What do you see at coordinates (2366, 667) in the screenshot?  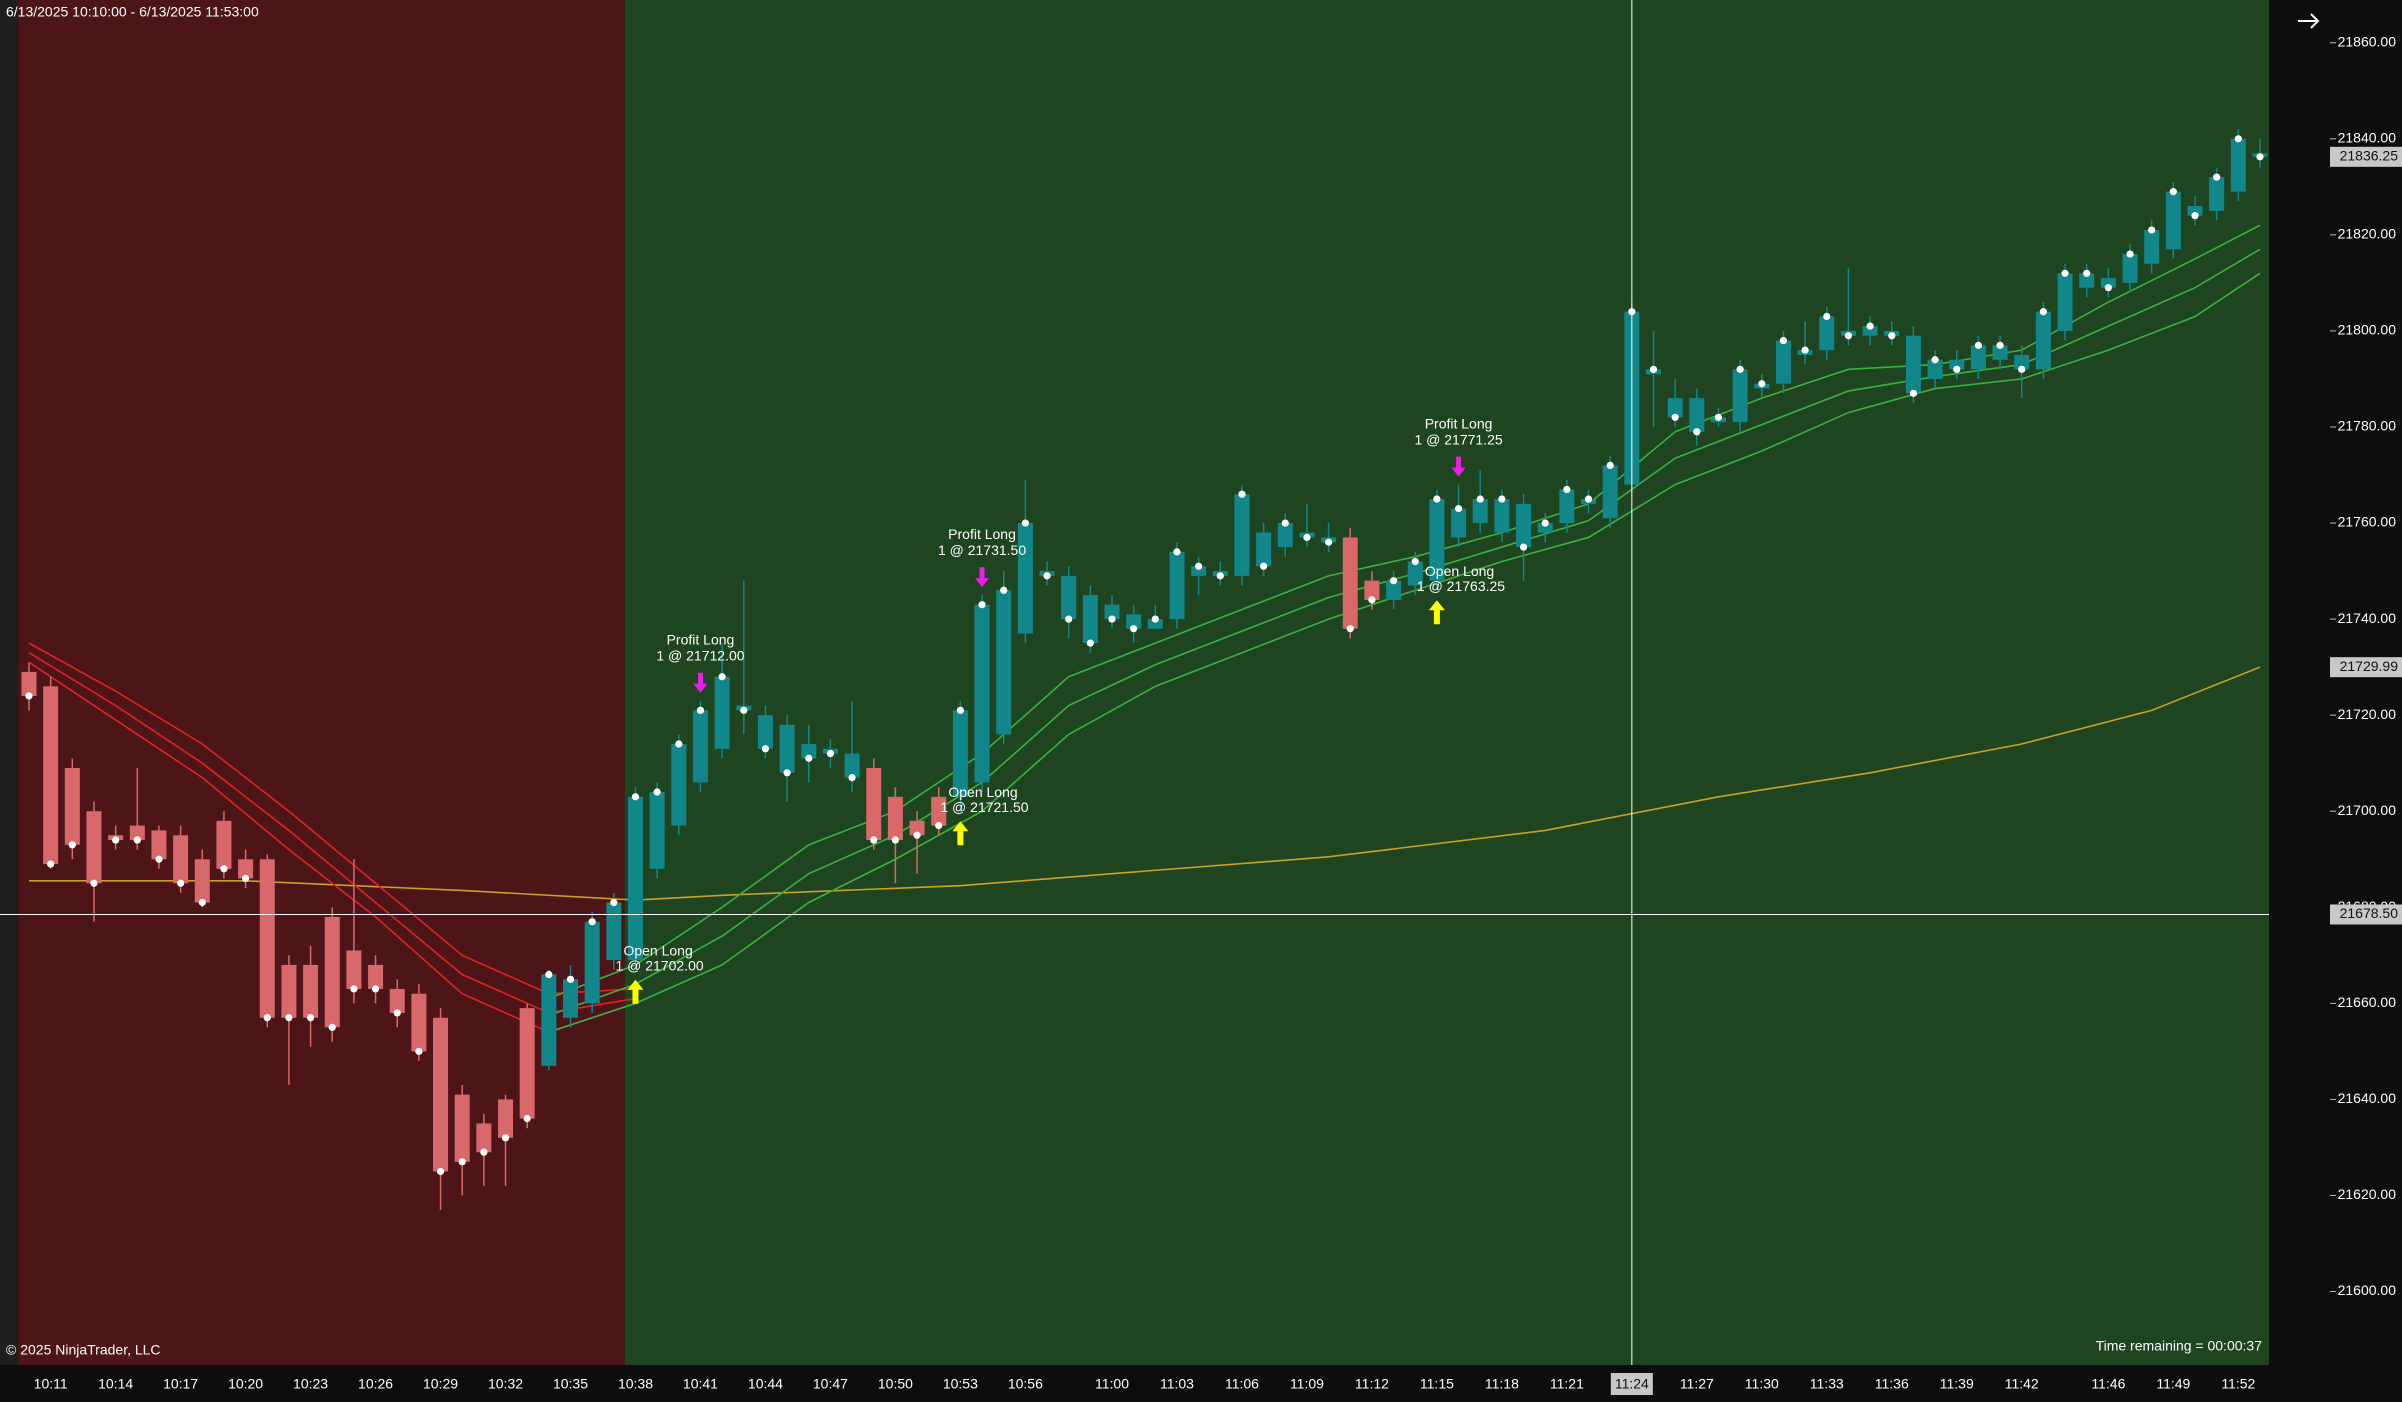 I see `price-tag` at bounding box center [2366, 667].